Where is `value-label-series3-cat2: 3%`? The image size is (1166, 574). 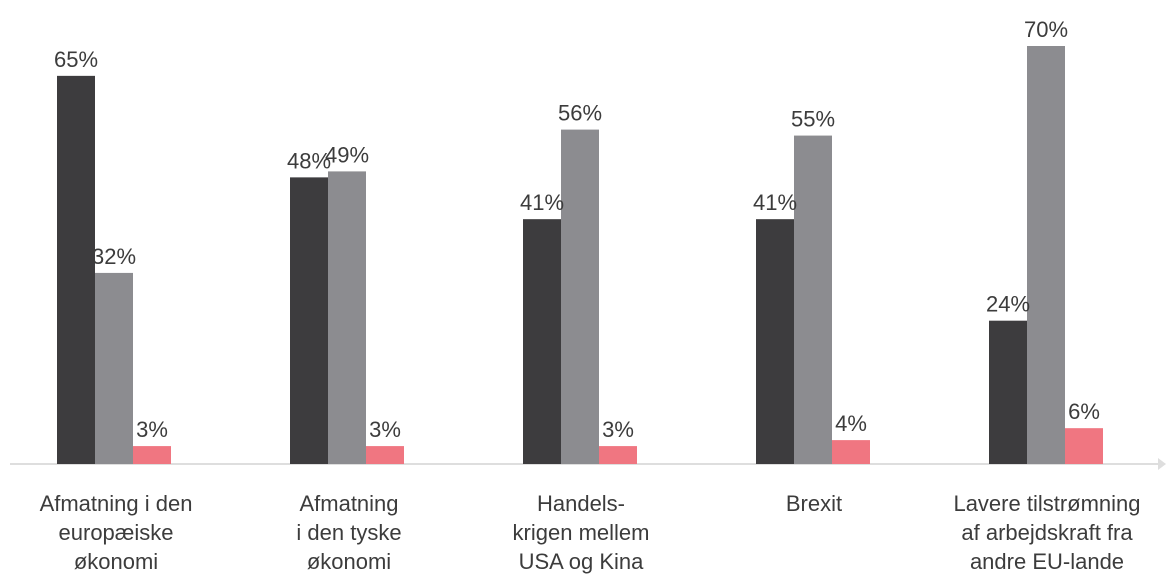 value-label-series3-cat2: 3% is located at coordinates (385, 429).